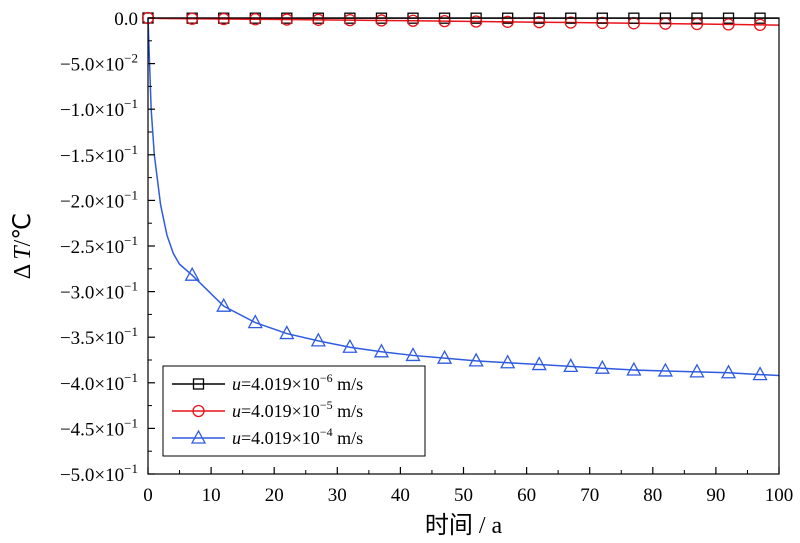  Describe the element at coordinates (589, 495) in the screenshot. I see `x-tick-label: 70` at that location.